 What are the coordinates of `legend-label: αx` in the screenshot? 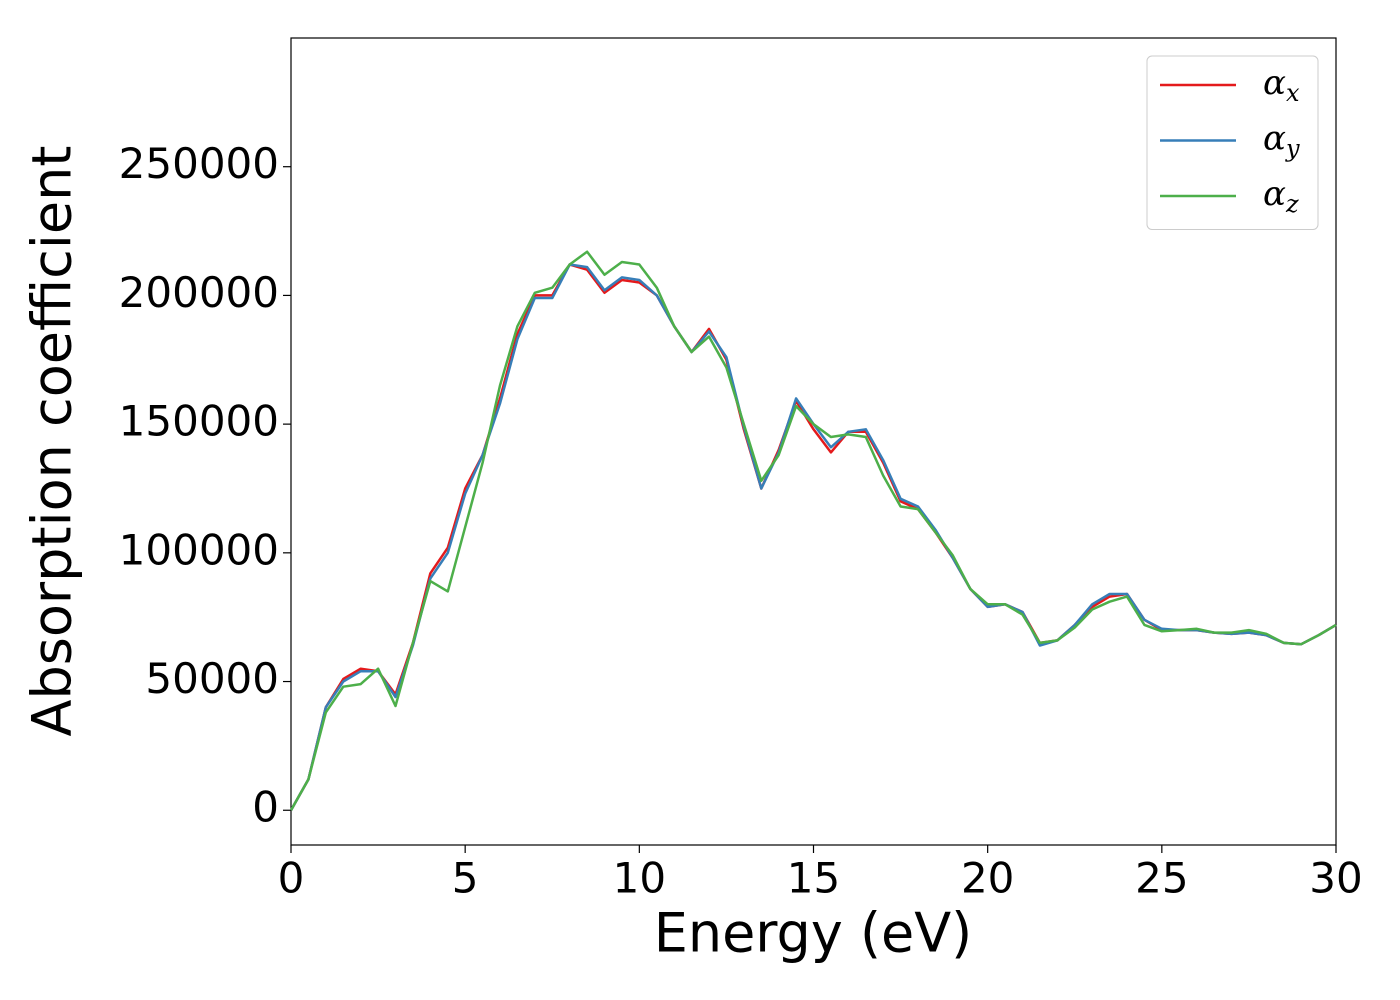 It's located at (1281, 85).